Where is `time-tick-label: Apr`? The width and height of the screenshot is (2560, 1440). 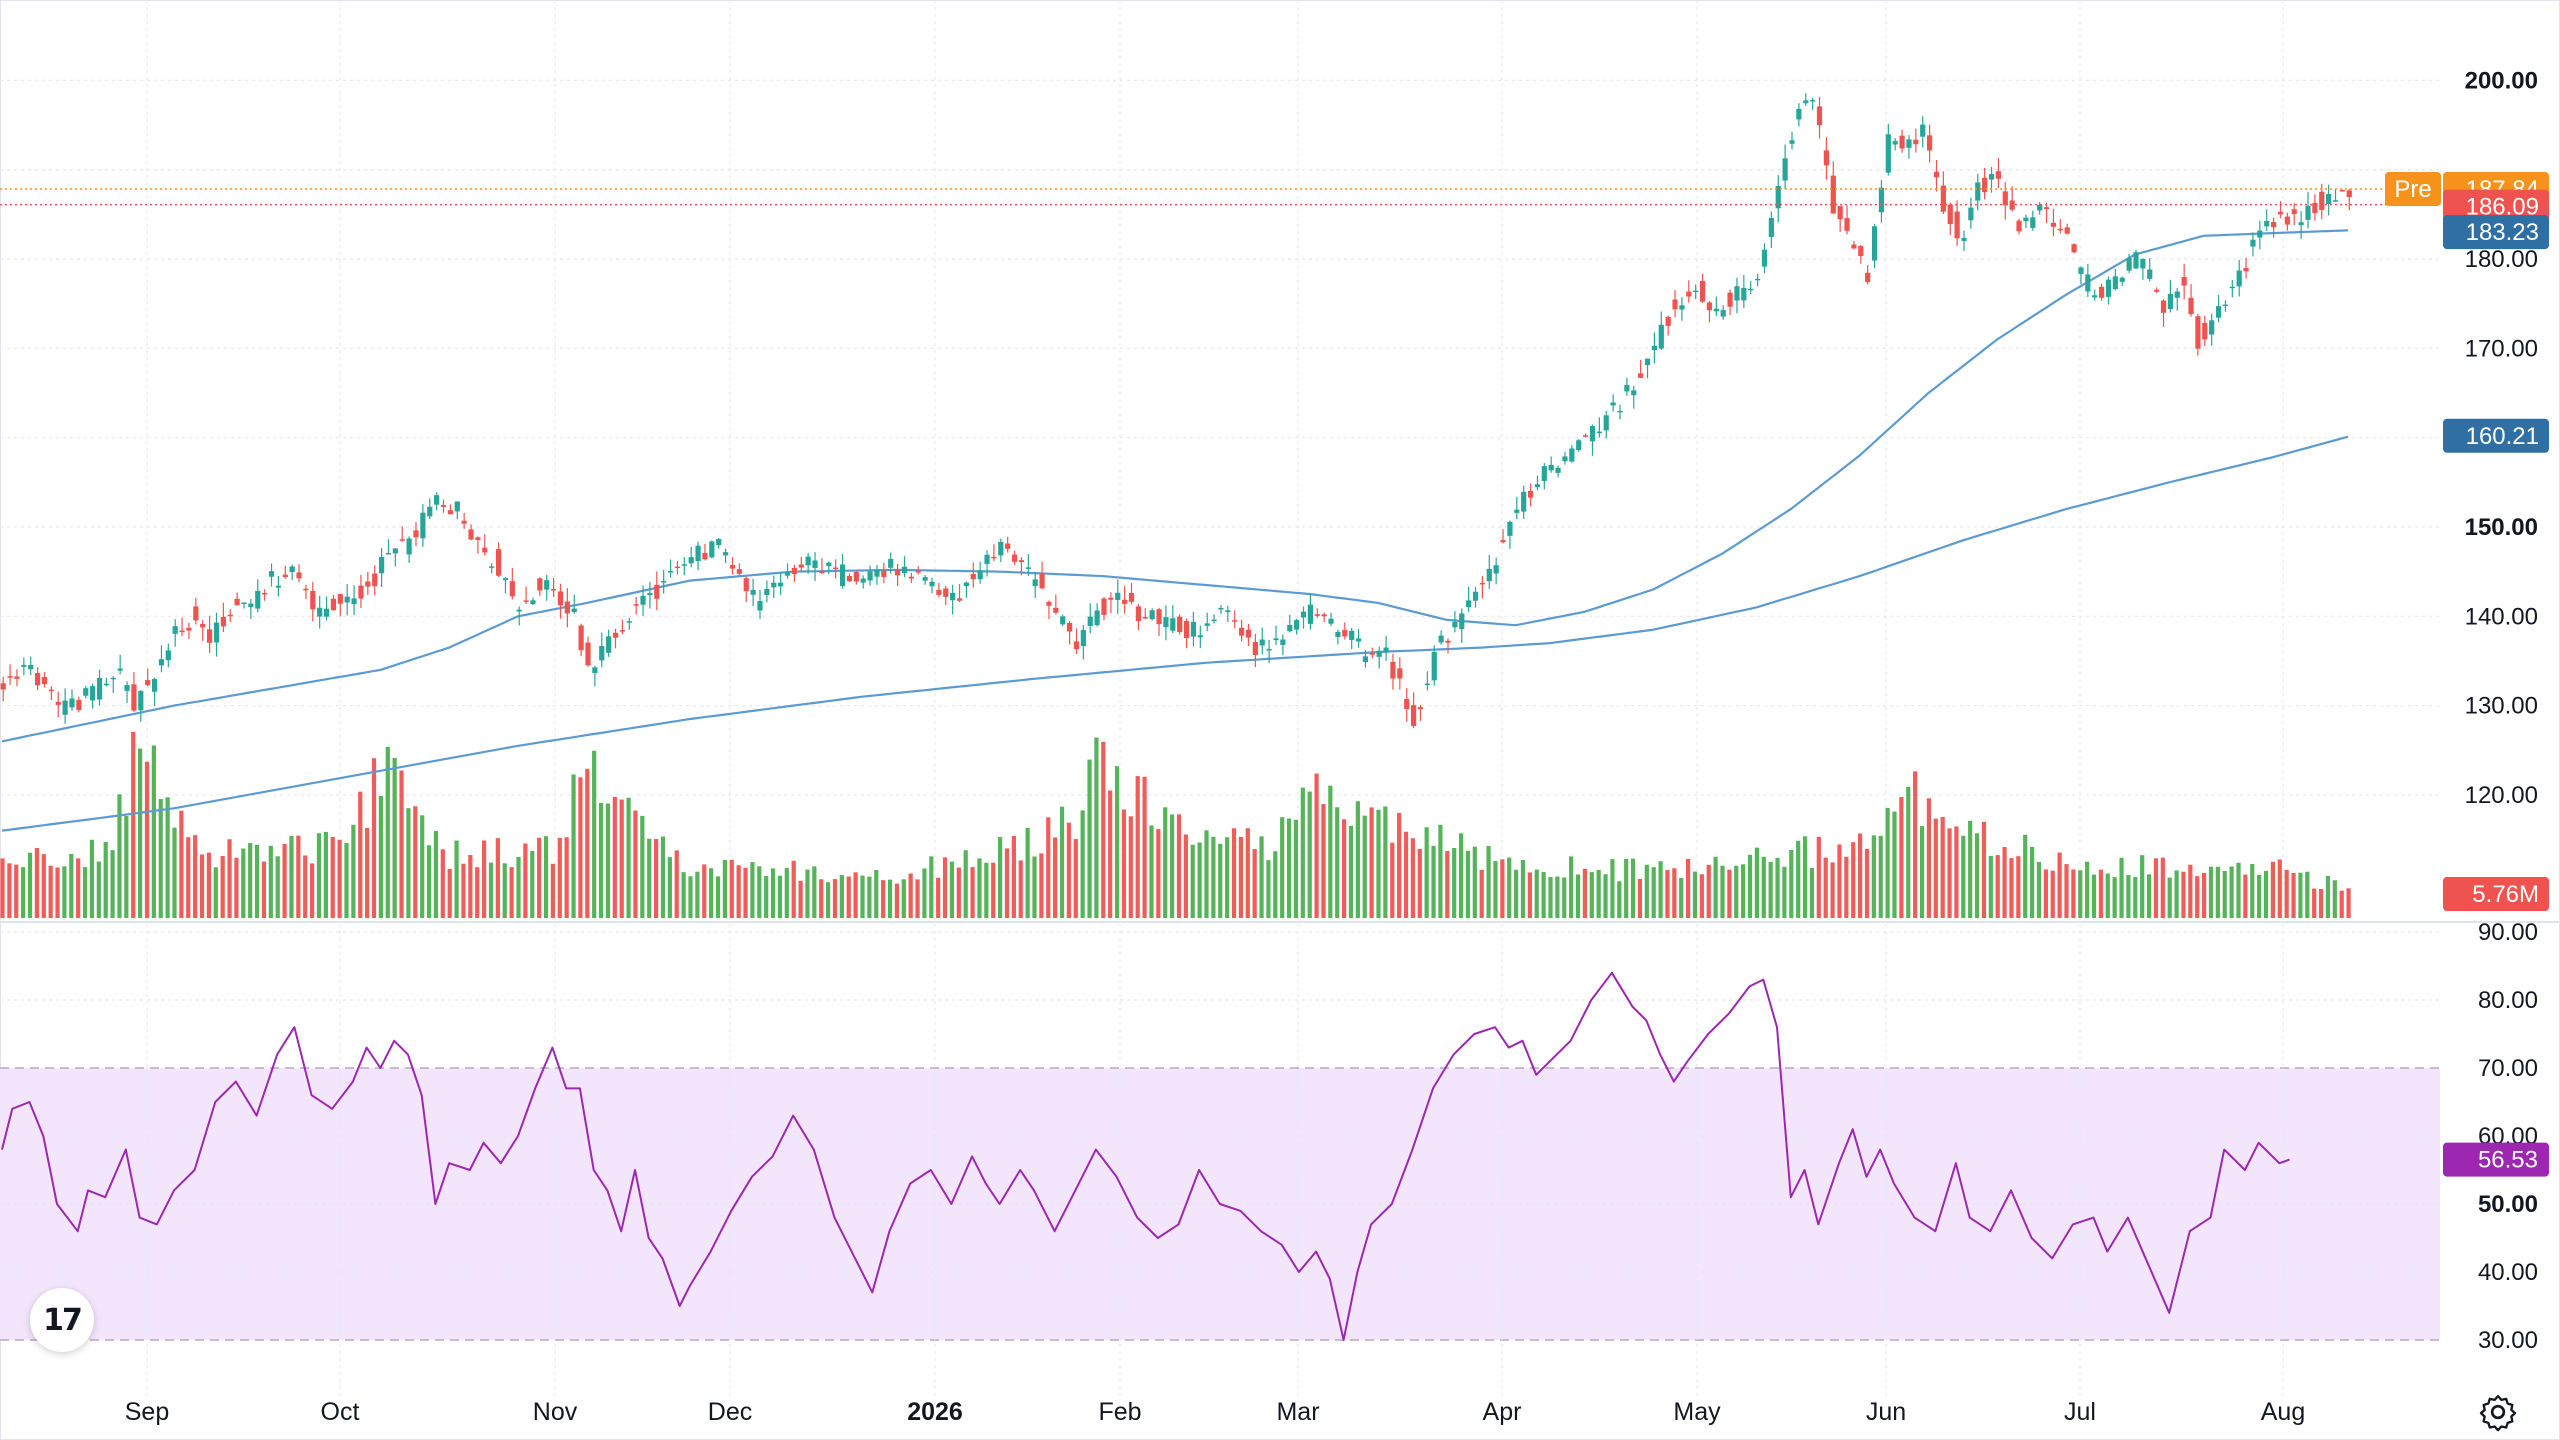
time-tick-label: Apr is located at coordinates (1502, 1412).